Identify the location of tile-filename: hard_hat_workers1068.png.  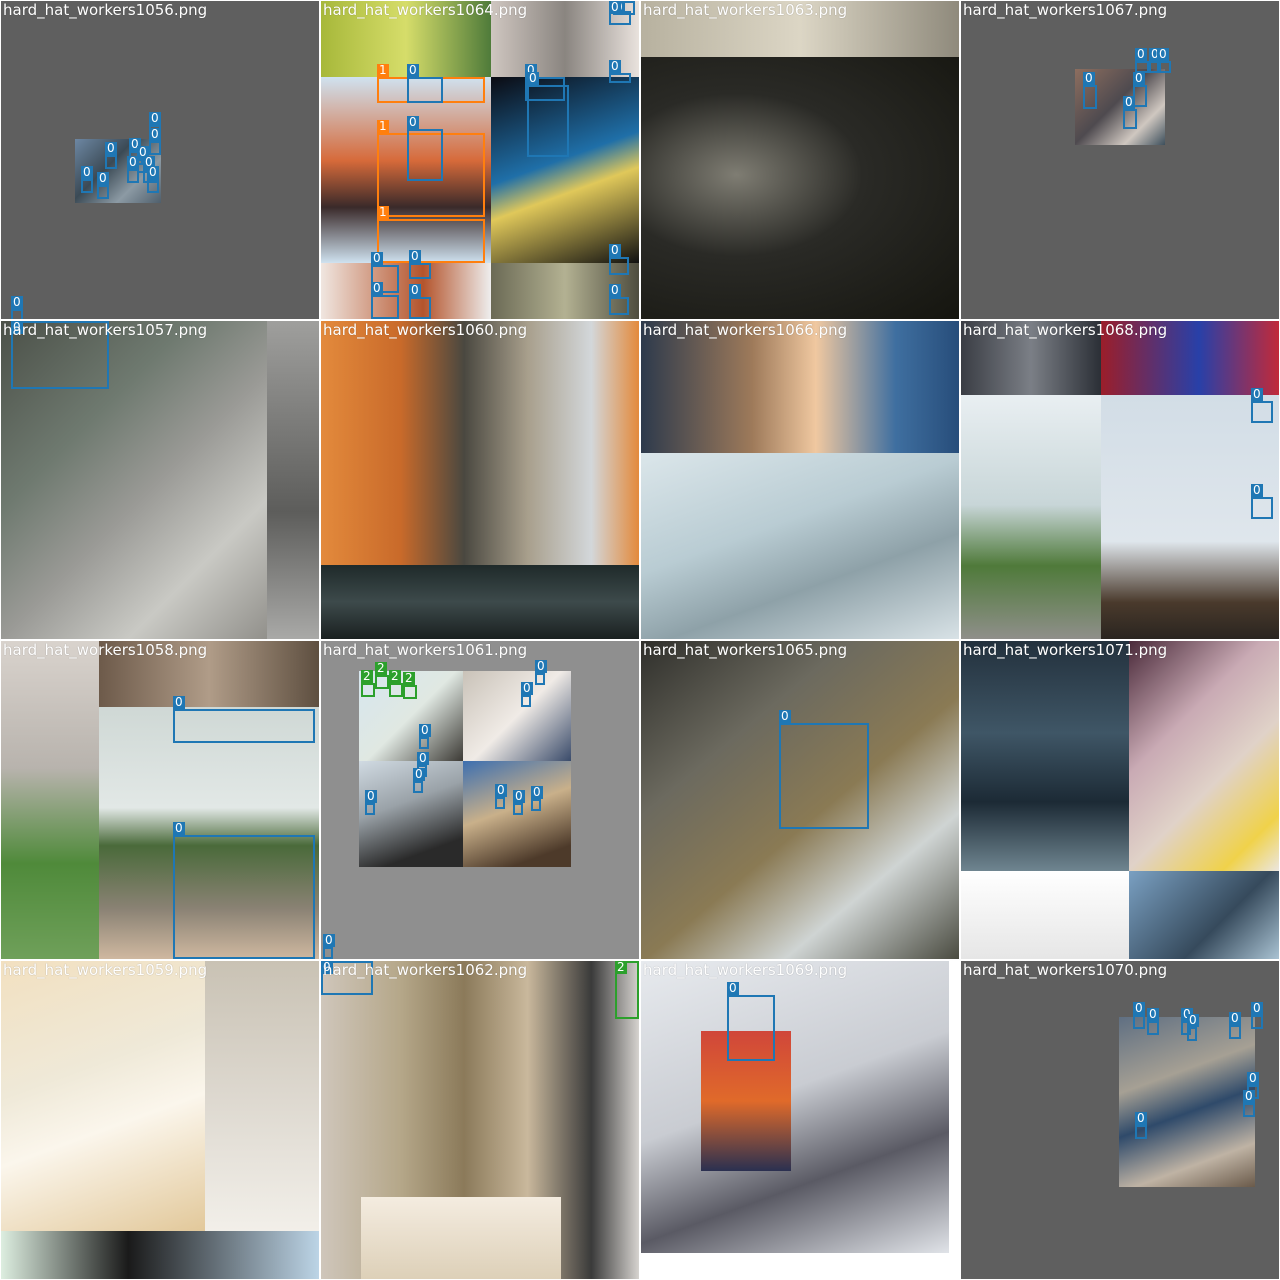
(1065, 330).